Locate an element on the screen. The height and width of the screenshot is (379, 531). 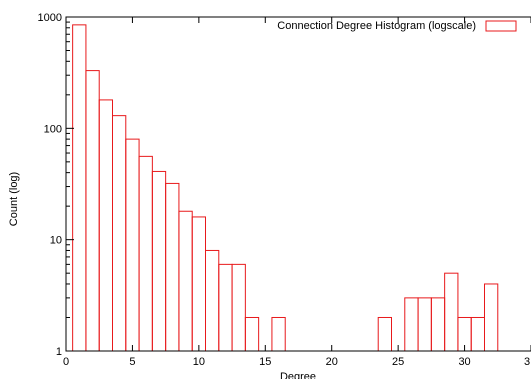
y-tick-label: 1 is located at coordinates (59, 352).